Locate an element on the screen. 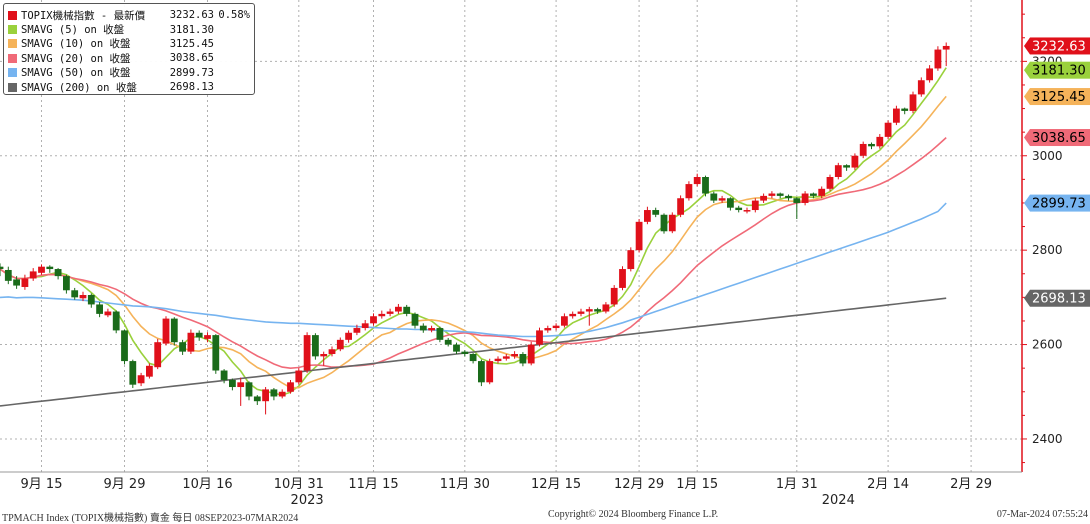  legend-row-sma20: SMAVG (20) on 收盤 3038.65 is located at coordinates (129, 58).